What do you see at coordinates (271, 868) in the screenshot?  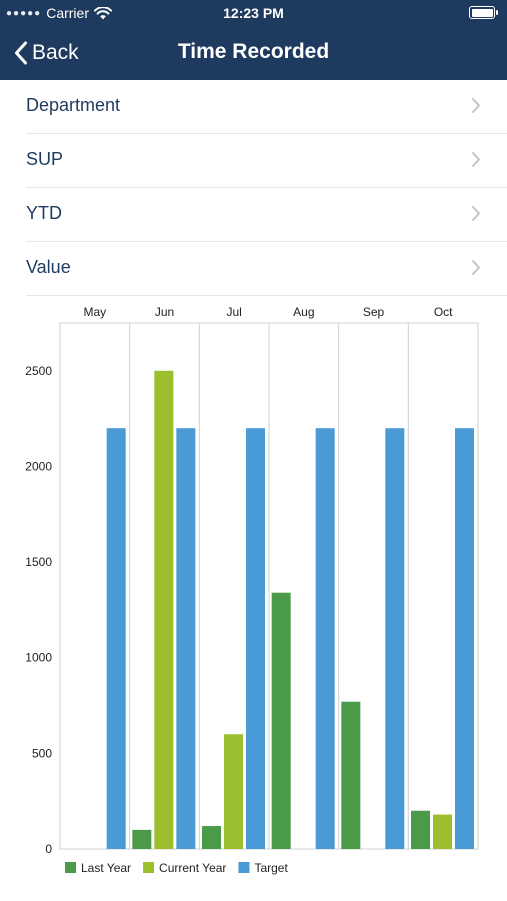 I see `legend-label: Target` at bounding box center [271, 868].